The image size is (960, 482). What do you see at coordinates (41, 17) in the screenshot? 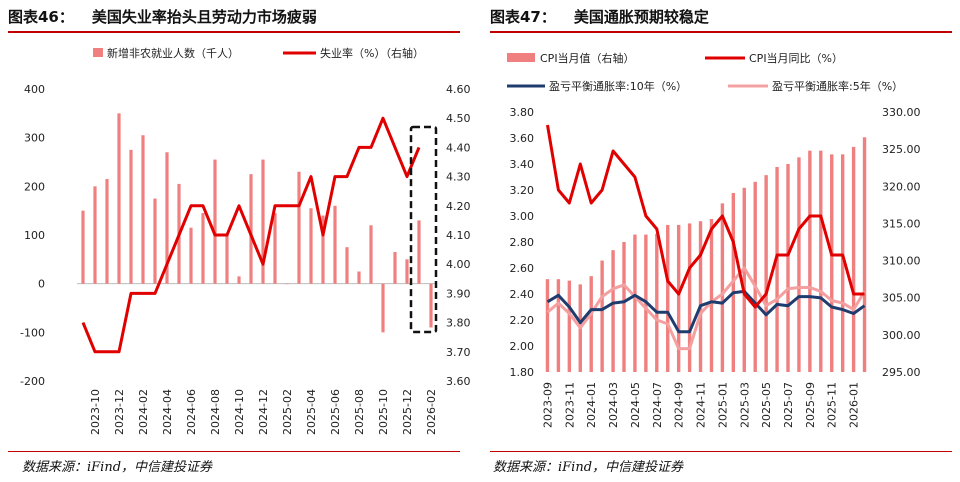
I see `left-title-number: 图表46：` at bounding box center [41, 17].